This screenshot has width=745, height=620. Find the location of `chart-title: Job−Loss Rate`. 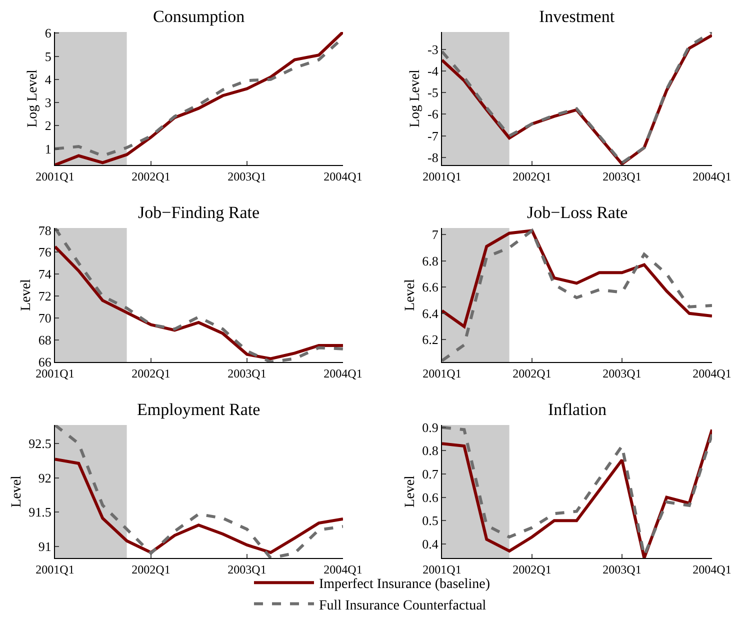

chart-title: Job−Loss Rate is located at coordinates (577, 212).